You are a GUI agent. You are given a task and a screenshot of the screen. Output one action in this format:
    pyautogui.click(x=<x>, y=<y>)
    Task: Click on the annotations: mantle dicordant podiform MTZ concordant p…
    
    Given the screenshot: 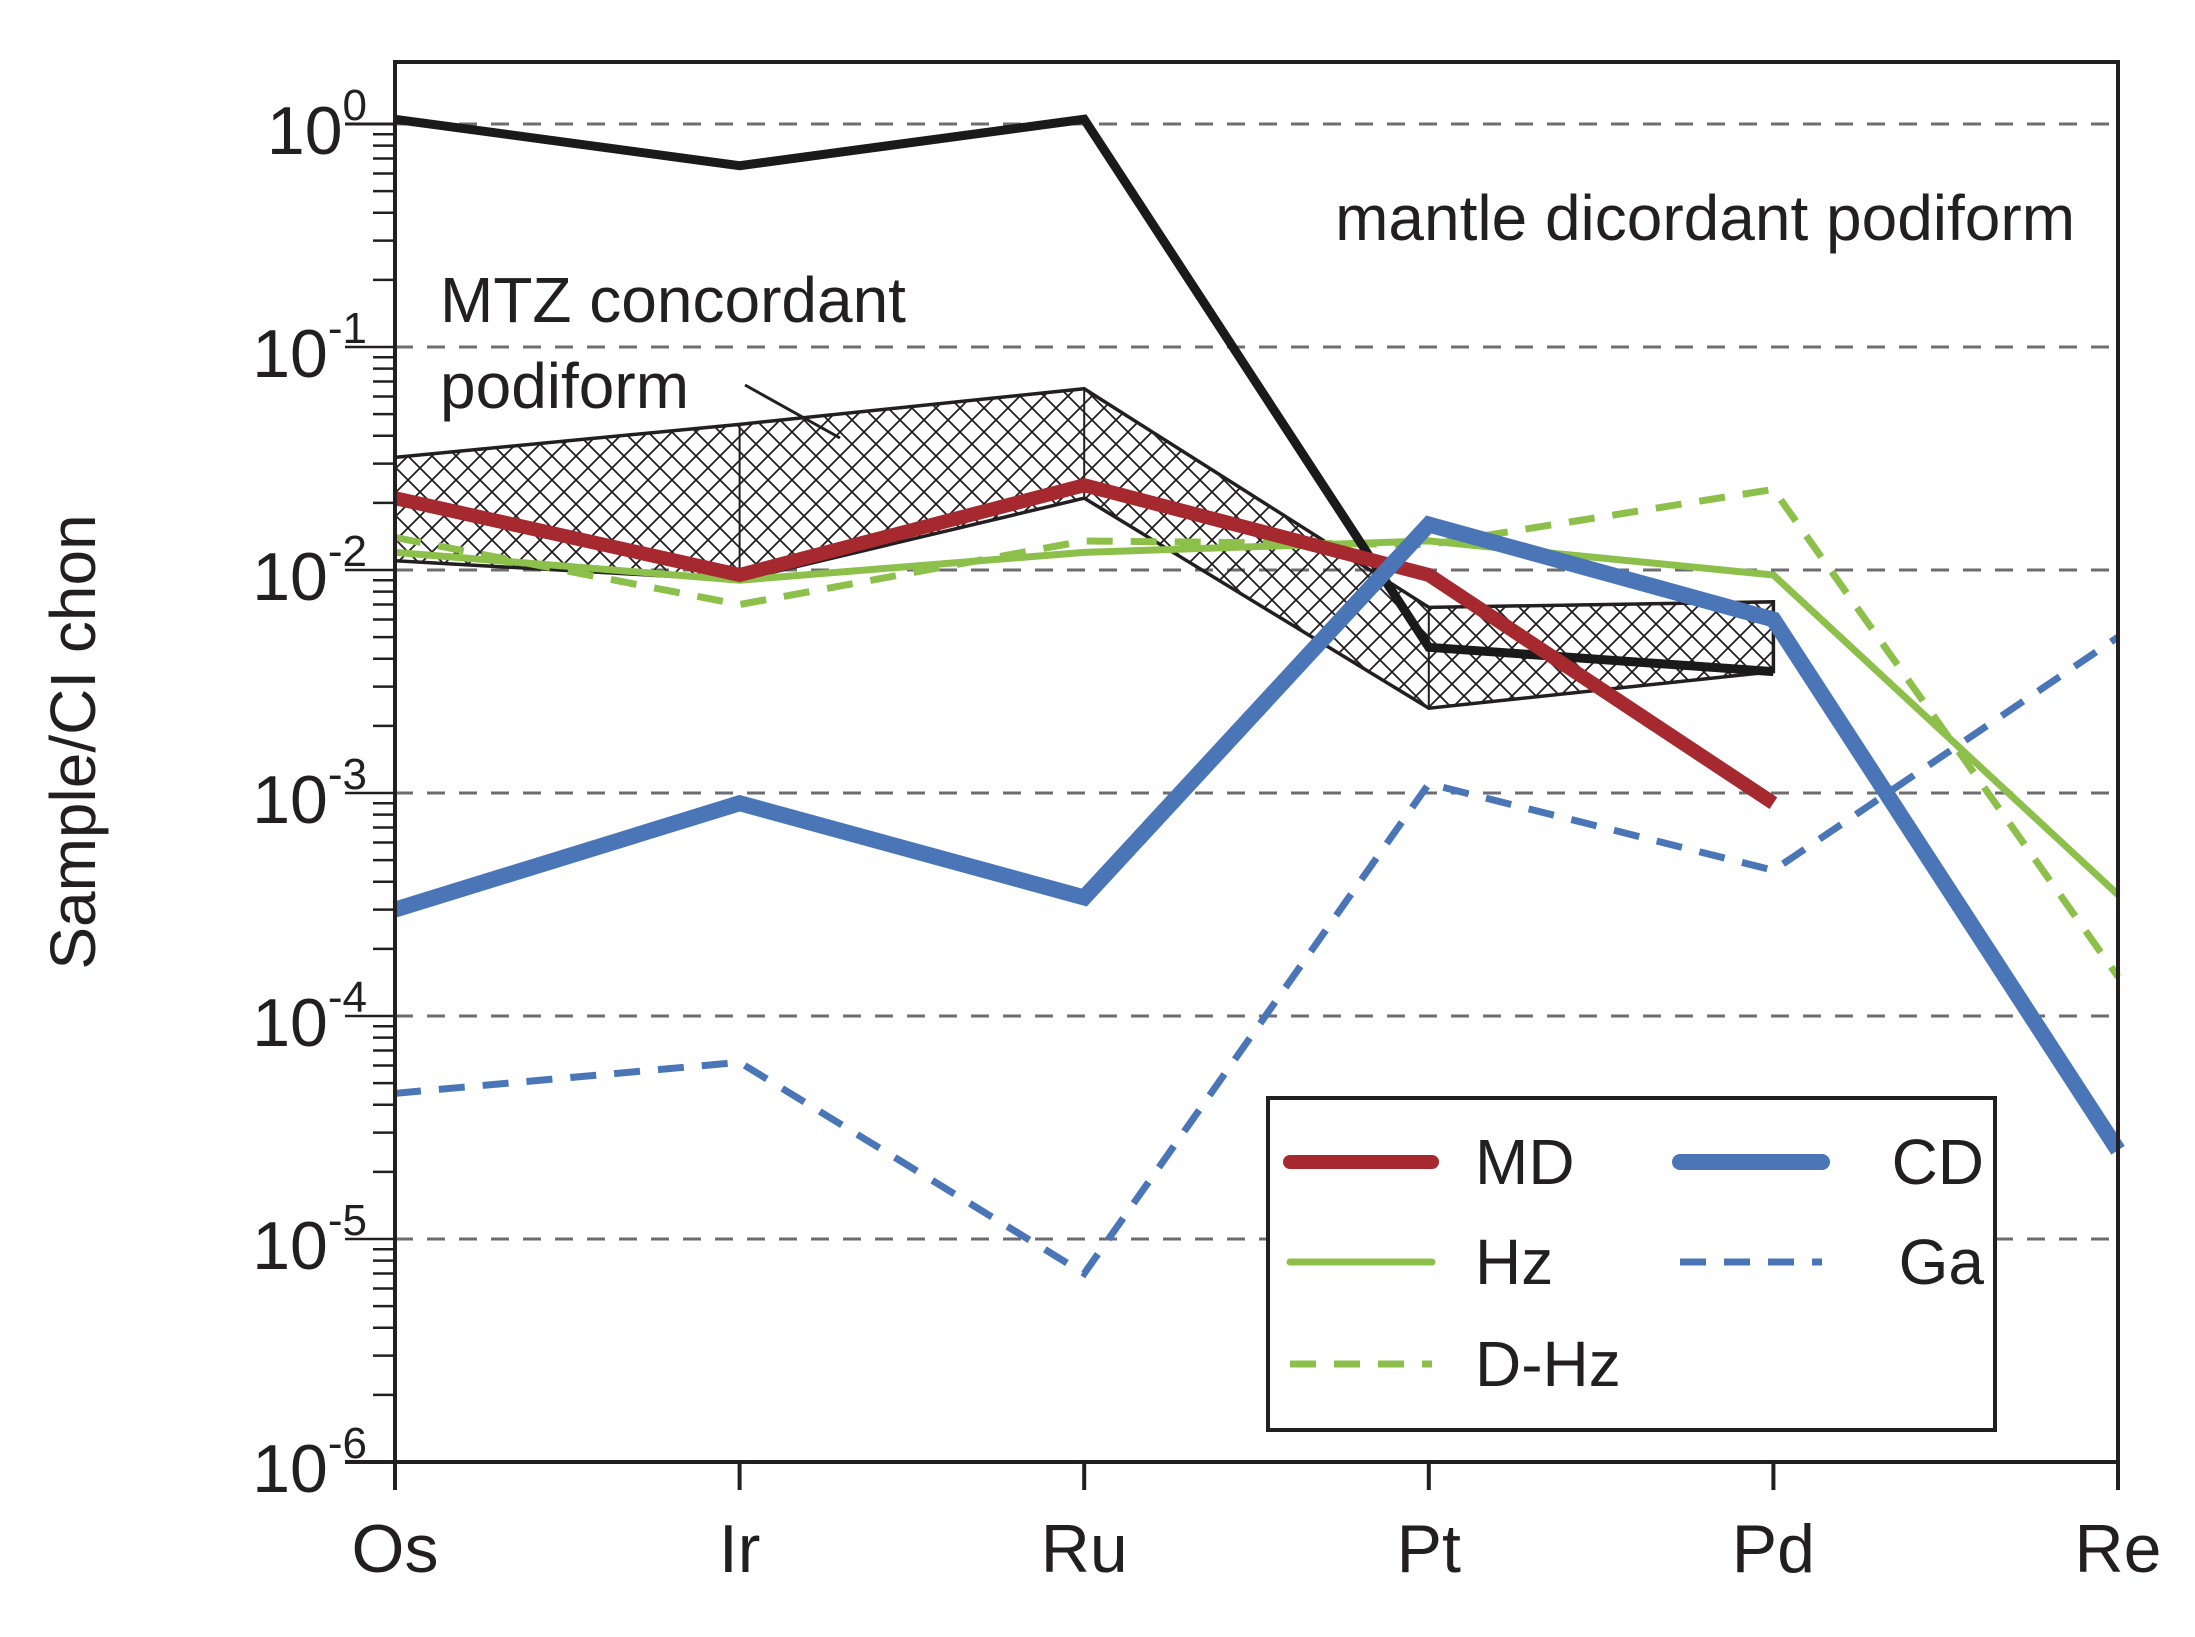 What is the action you would take?
    pyautogui.click(x=1257, y=311)
    